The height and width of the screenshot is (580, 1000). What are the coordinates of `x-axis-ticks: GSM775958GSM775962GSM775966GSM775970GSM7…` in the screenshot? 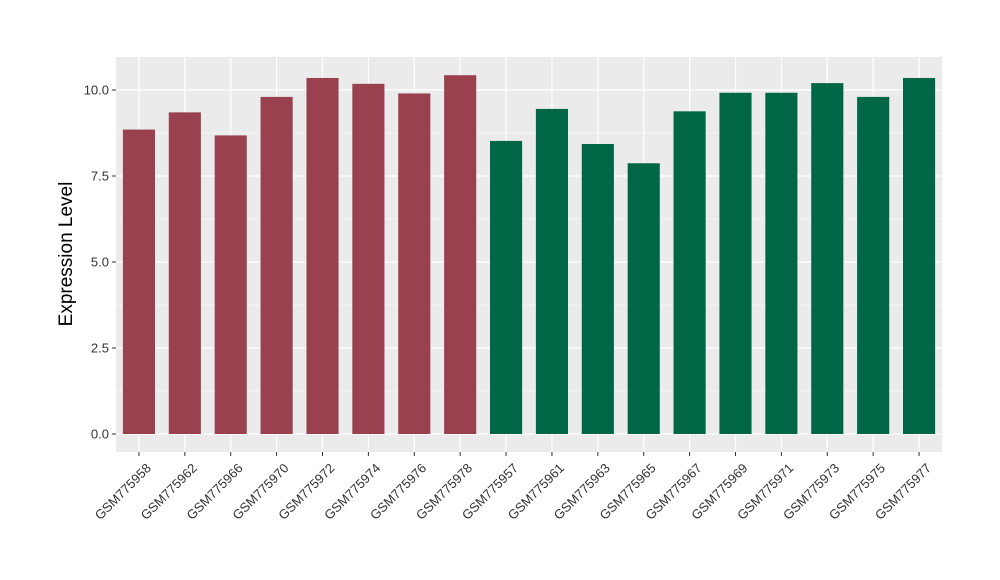 It's located at (513, 487).